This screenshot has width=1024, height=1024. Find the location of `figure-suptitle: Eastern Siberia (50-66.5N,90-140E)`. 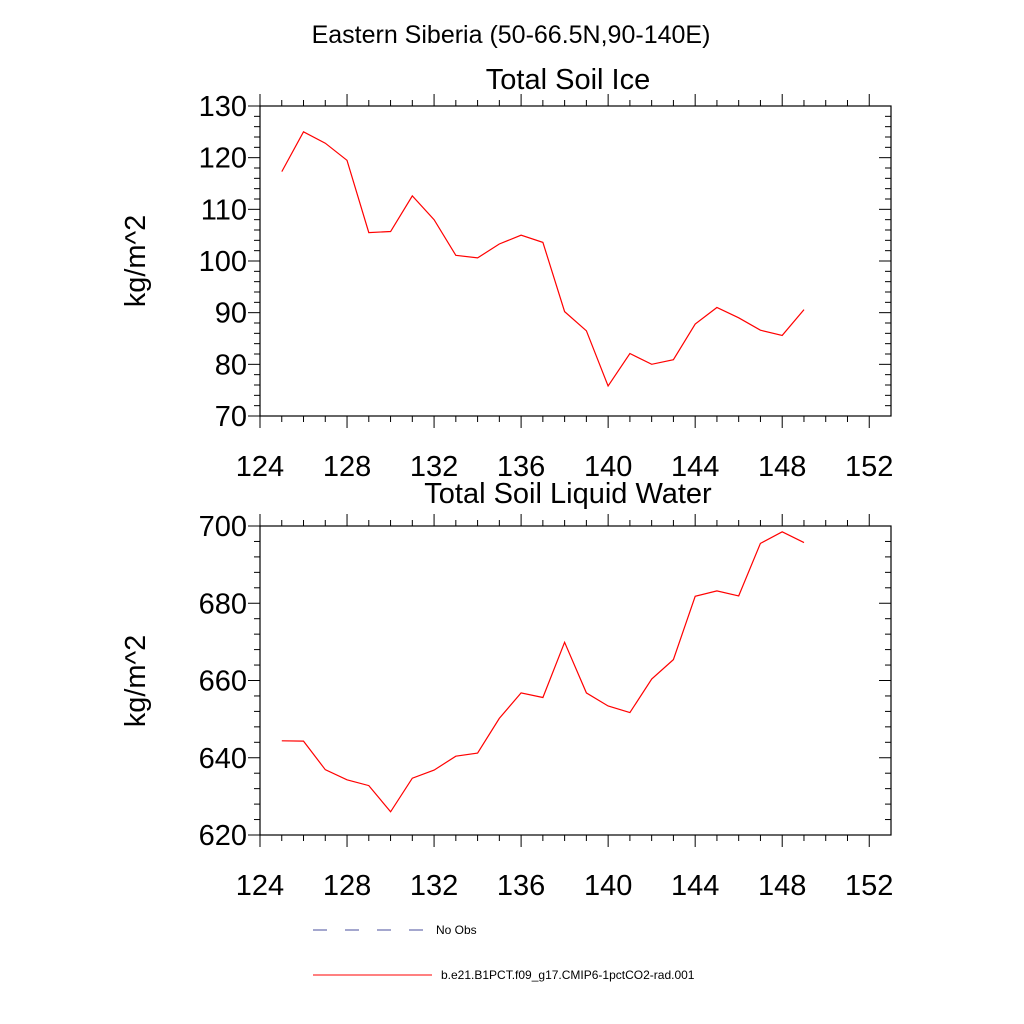

figure-suptitle: Eastern Siberia (50-66.5N,90-140E) is located at coordinates (511, 35).